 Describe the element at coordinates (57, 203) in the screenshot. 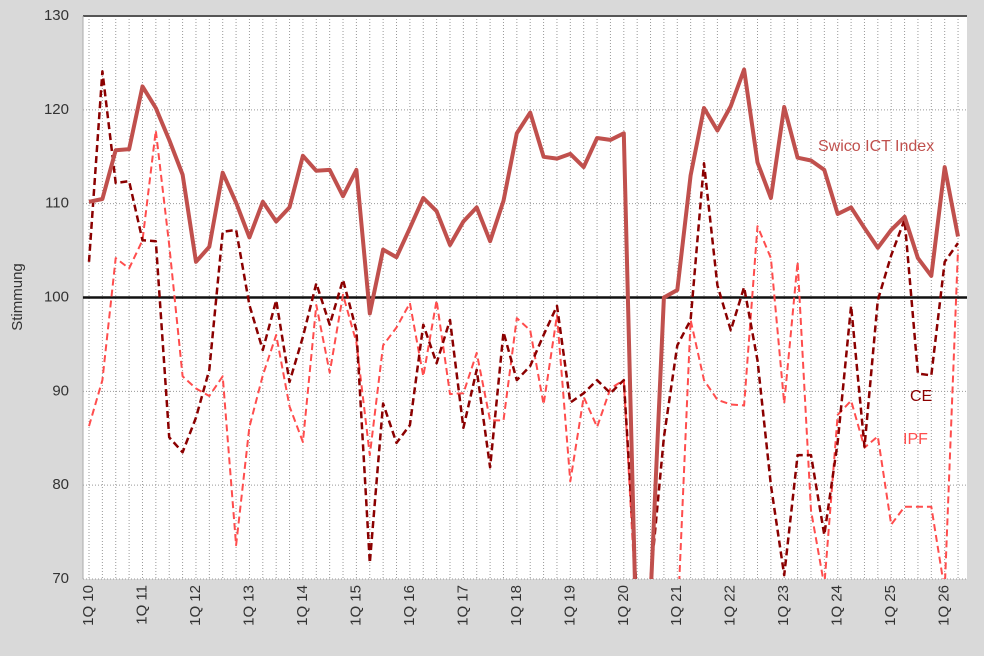

I see `y-tick-label: 110` at that location.